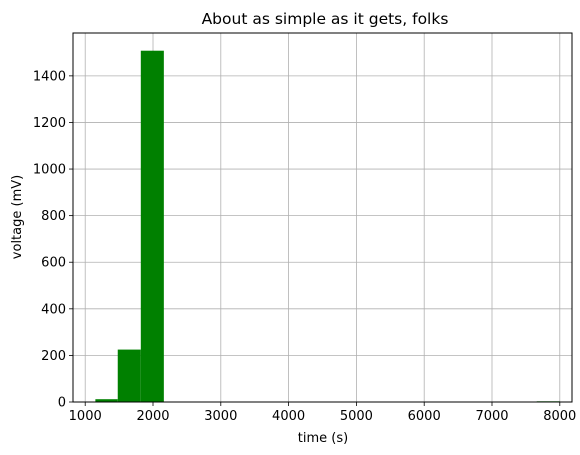 The image size is (580, 455). What do you see at coordinates (62, 403) in the screenshot?
I see `y-tick-label: 0` at bounding box center [62, 403].